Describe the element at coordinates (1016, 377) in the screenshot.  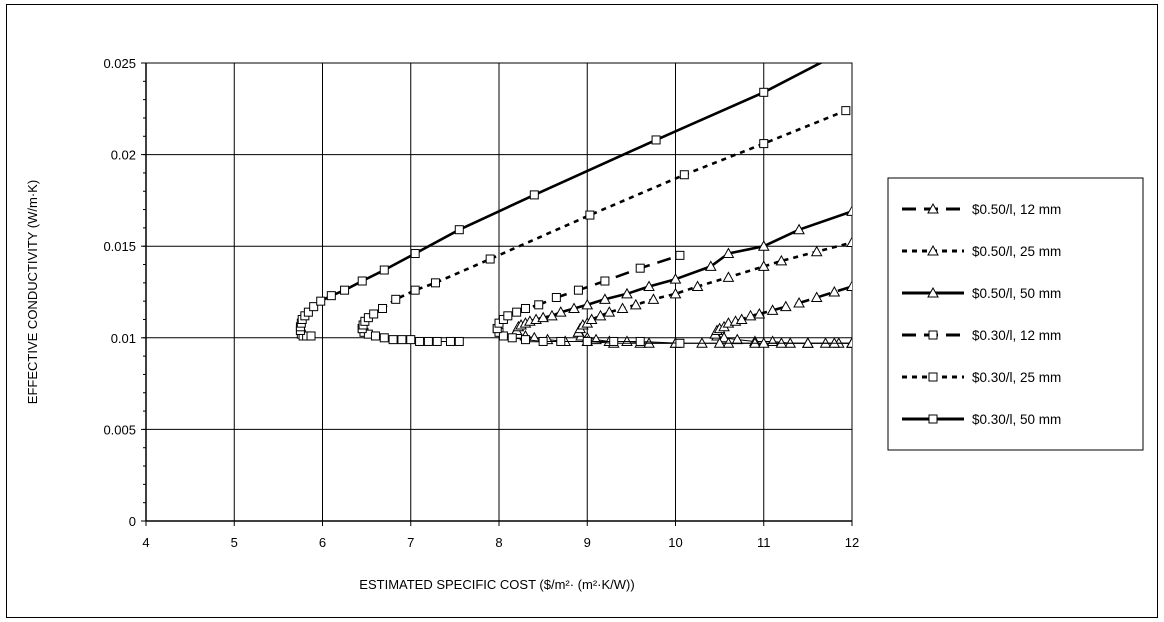
I see `legend-label: $0.30/l, 25 mm` at that location.